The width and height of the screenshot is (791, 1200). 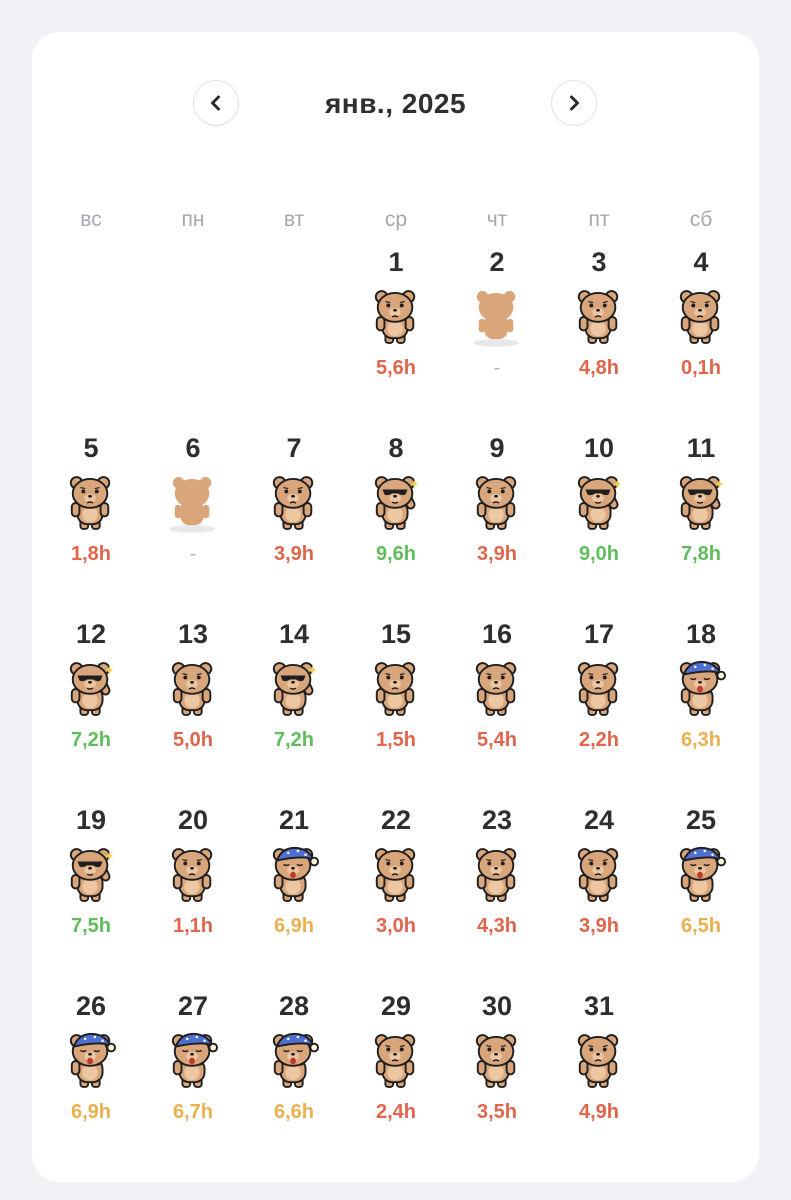 What do you see at coordinates (193, 554) in the screenshot?
I see `sleep-hours: -` at bounding box center [193, 554].